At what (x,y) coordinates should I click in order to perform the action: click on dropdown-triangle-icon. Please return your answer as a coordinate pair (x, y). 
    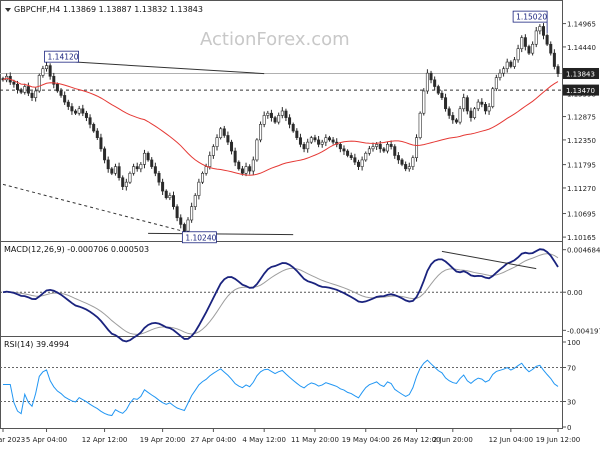
    Looking at the image, I should click on (8, 10).